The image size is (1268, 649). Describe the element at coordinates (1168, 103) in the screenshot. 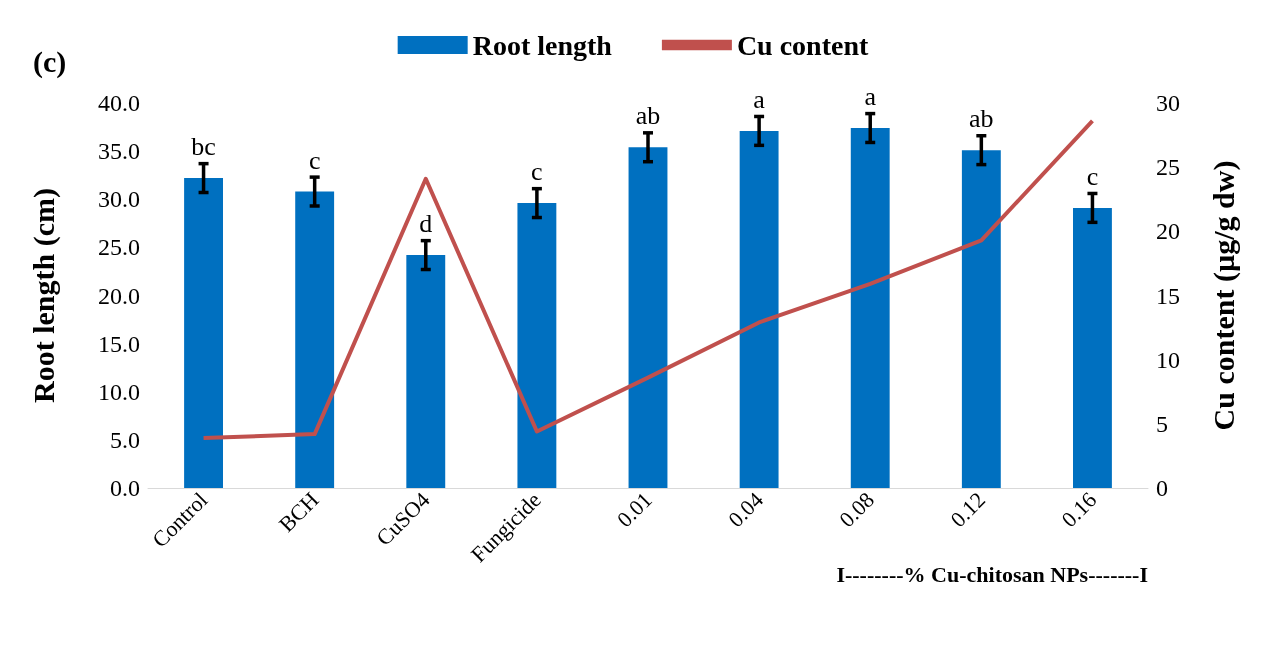

I see `y2-tick-label: 30` at that location.